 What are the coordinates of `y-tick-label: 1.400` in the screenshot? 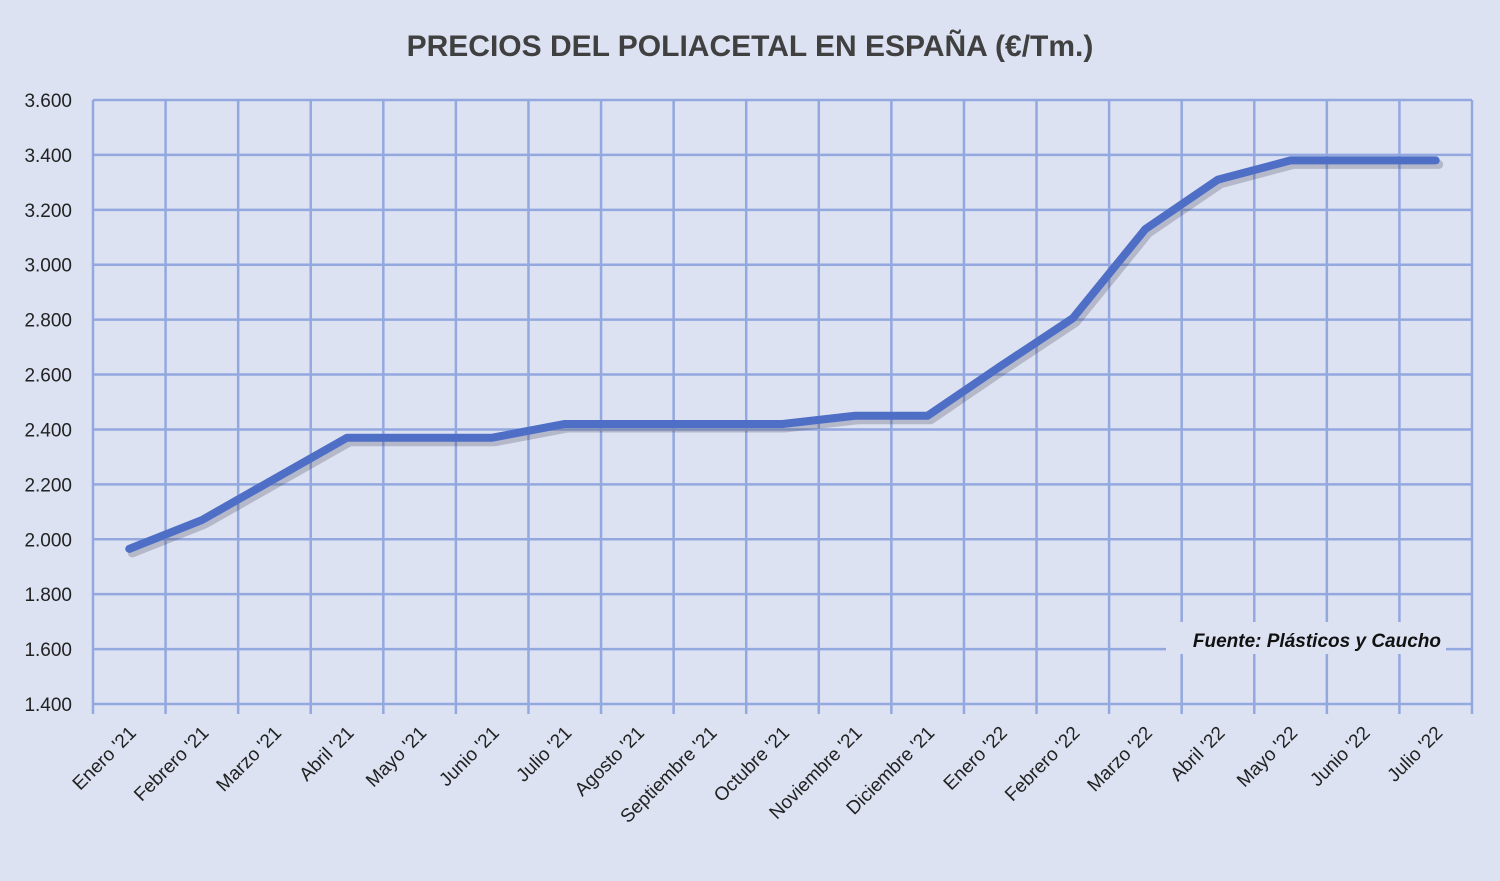 It's located at (48, 705).